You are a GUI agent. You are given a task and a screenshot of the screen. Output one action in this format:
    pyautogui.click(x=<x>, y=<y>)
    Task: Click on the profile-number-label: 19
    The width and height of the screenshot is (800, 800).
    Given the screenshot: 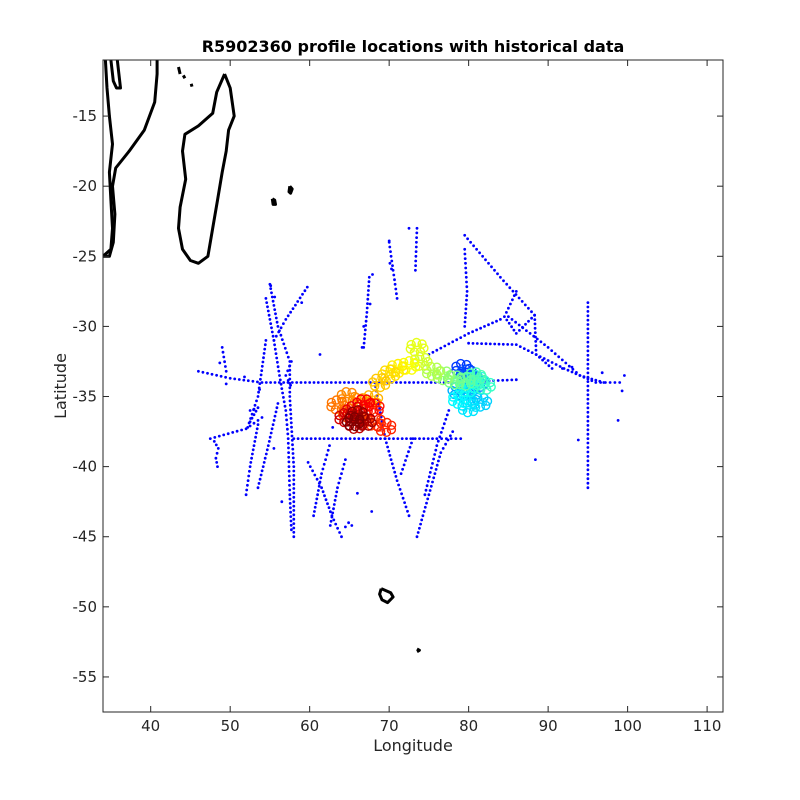 What is the action you would take?
    pyautogui.click(x=380, y=383)
    